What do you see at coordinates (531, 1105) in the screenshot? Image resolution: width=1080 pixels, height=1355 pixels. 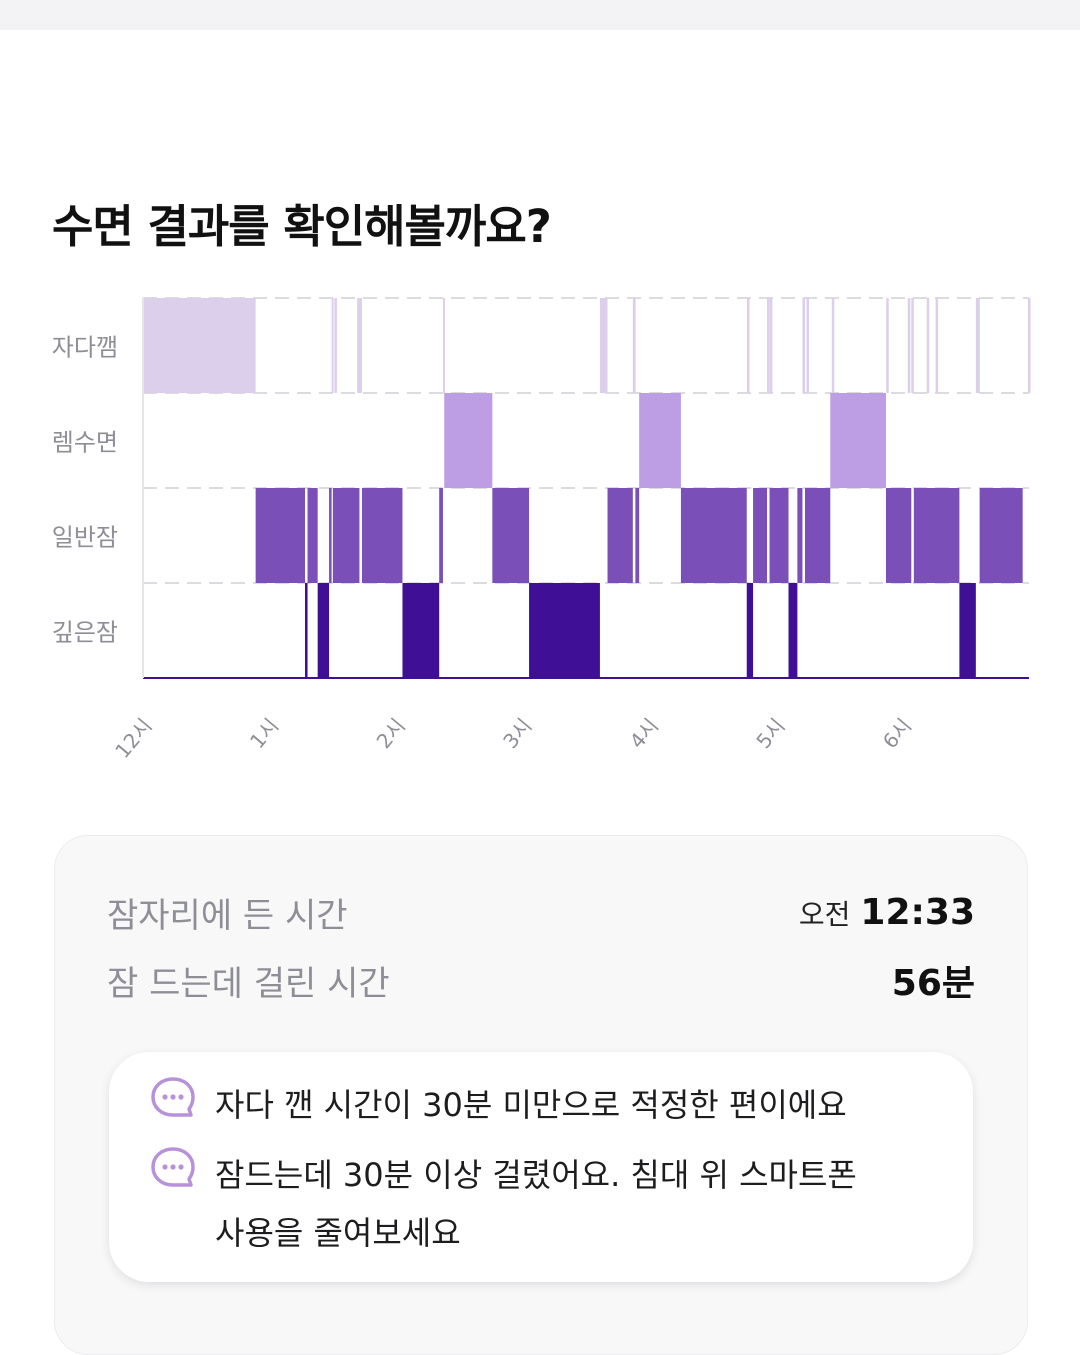 I see `tip-text: 자다 깬 시간이 30분 미만으로 적정한 편이에요` at bounding box center [531, 1105].